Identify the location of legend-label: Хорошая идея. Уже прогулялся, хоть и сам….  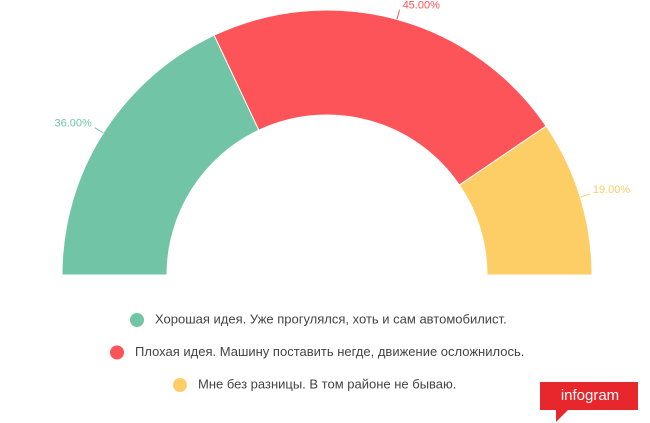
(331, 318).